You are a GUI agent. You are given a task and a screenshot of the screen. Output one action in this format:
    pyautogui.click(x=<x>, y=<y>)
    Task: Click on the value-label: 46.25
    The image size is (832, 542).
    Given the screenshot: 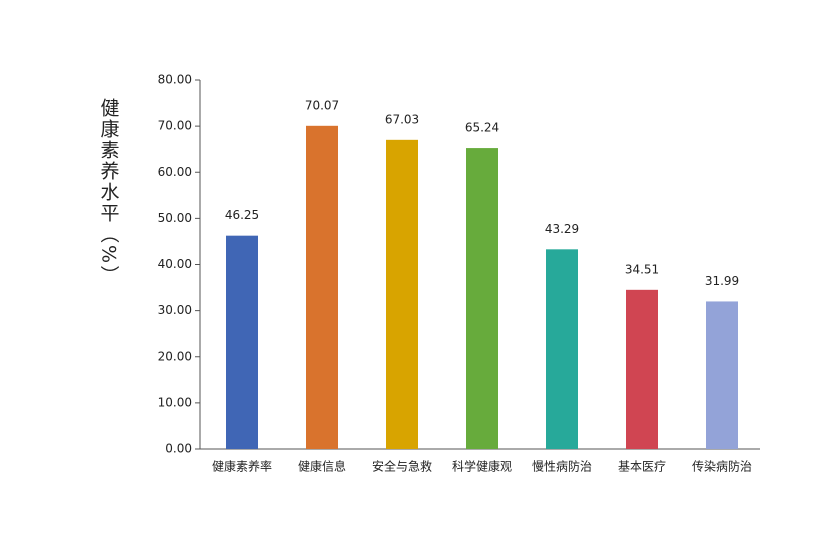 What is the action you would take?
    pyautogui.click(x=242, y=215)
    